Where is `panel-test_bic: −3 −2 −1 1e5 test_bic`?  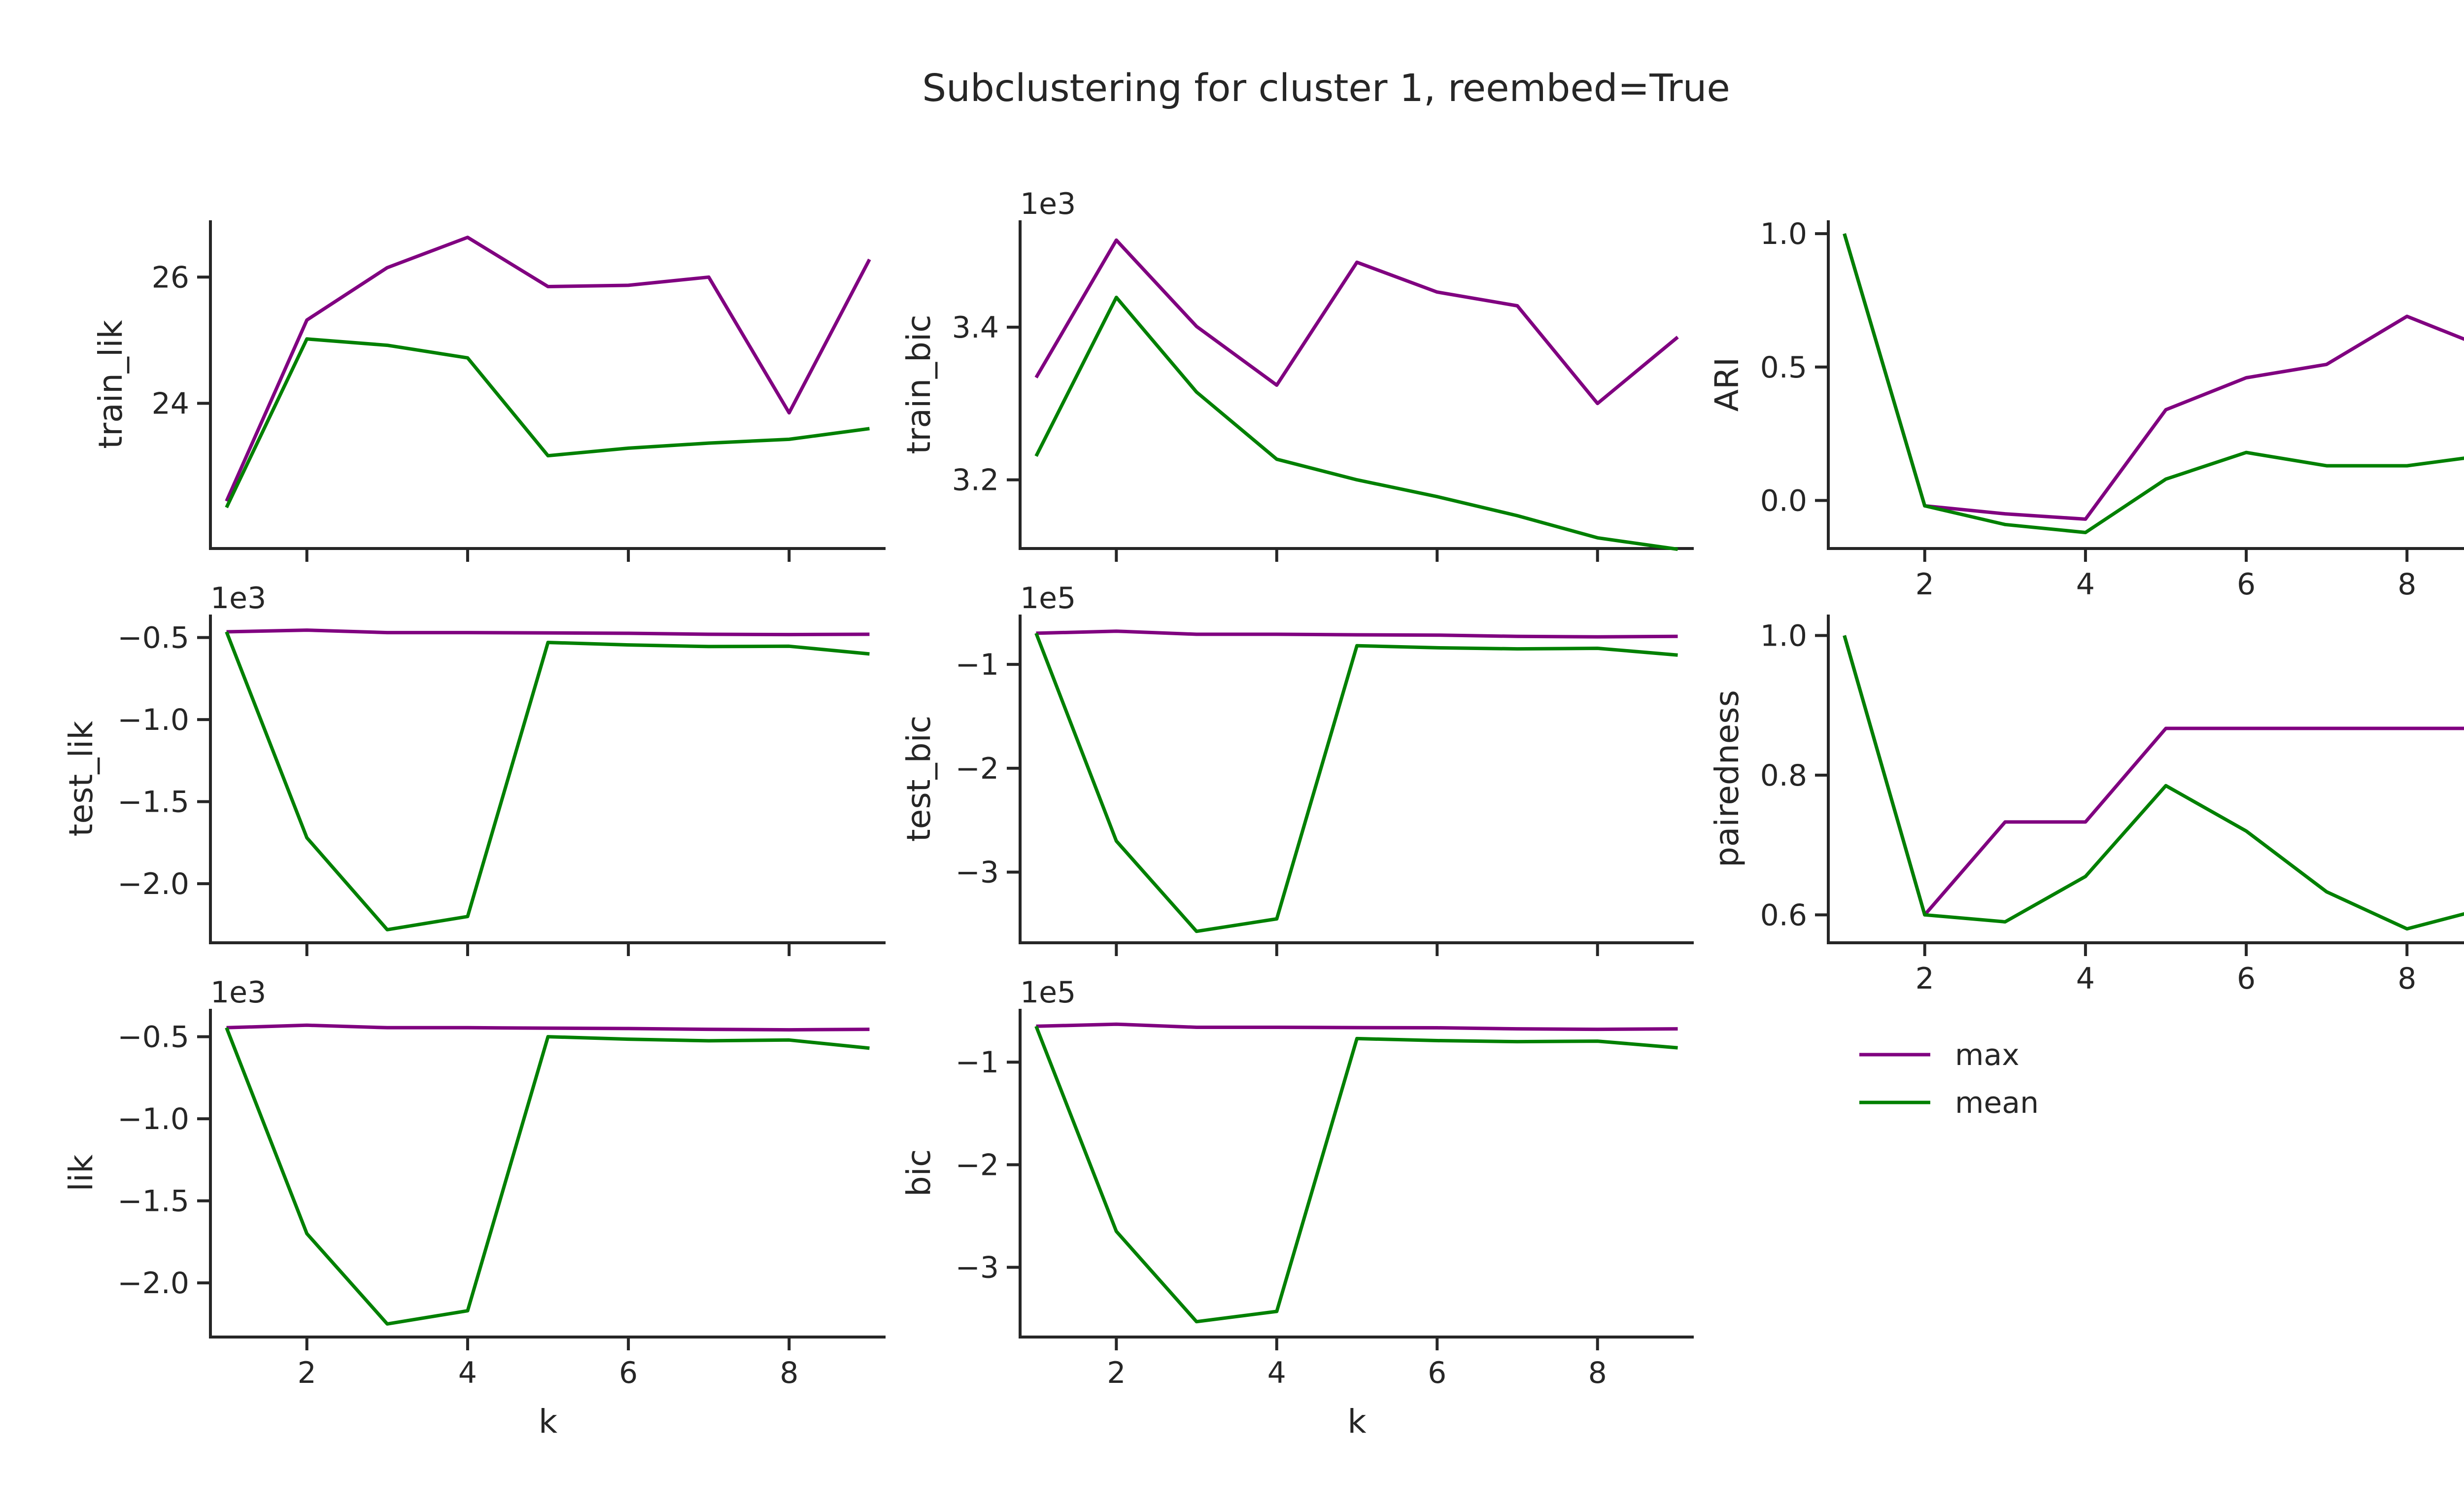 panel-test_bic: −3 −2 −1 1e5 test_bic is located at coordinates (1297, 768).